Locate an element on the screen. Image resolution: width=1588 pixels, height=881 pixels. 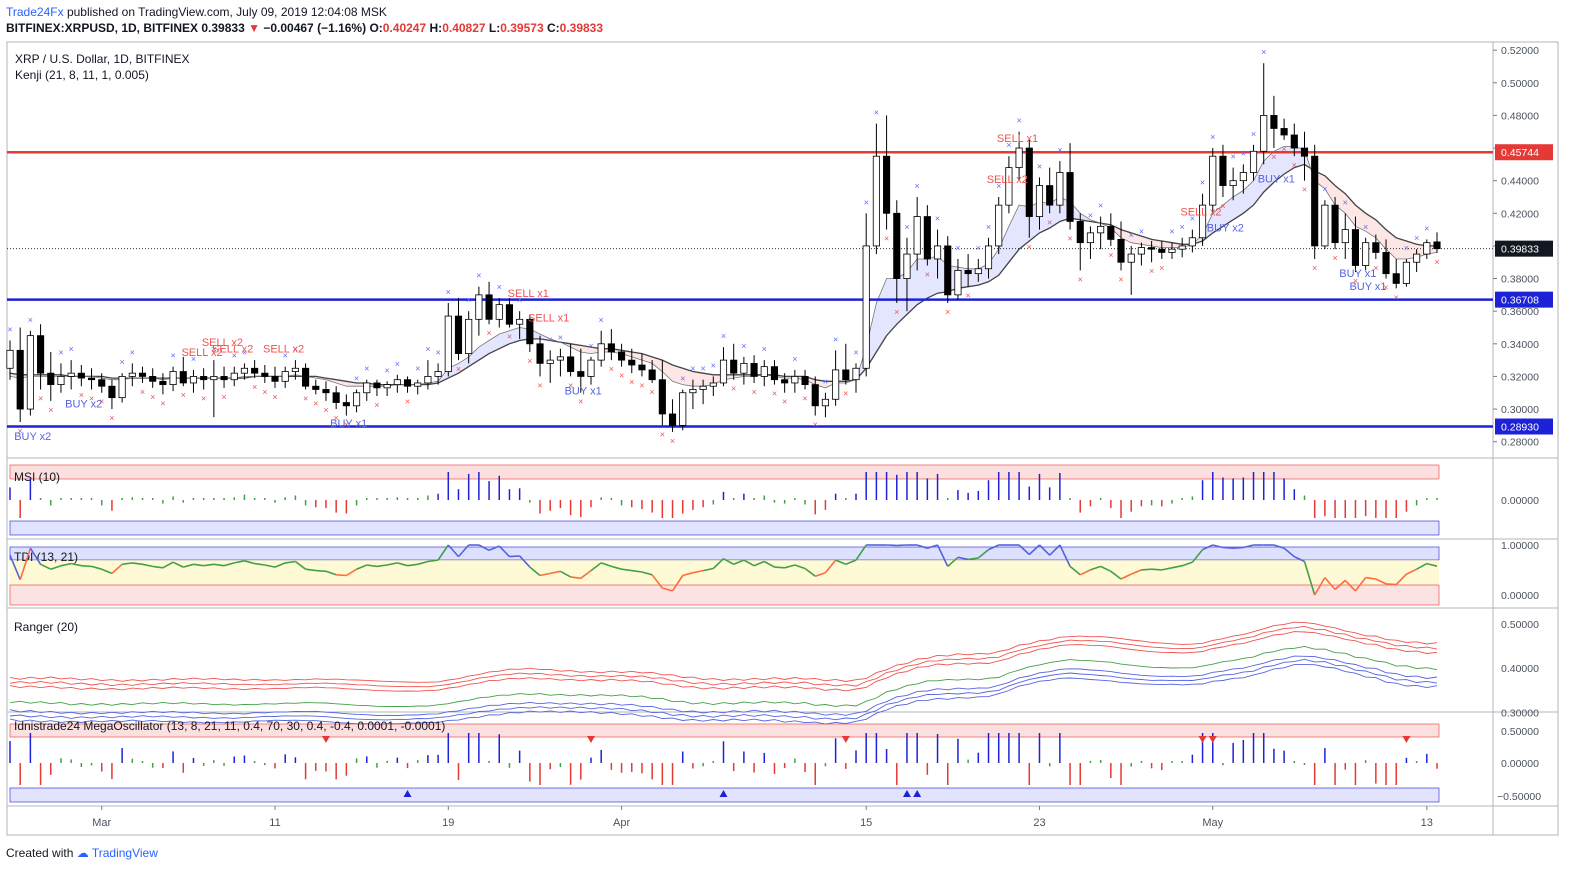
mega-buy-triangle is located at coordinates (407, 793).